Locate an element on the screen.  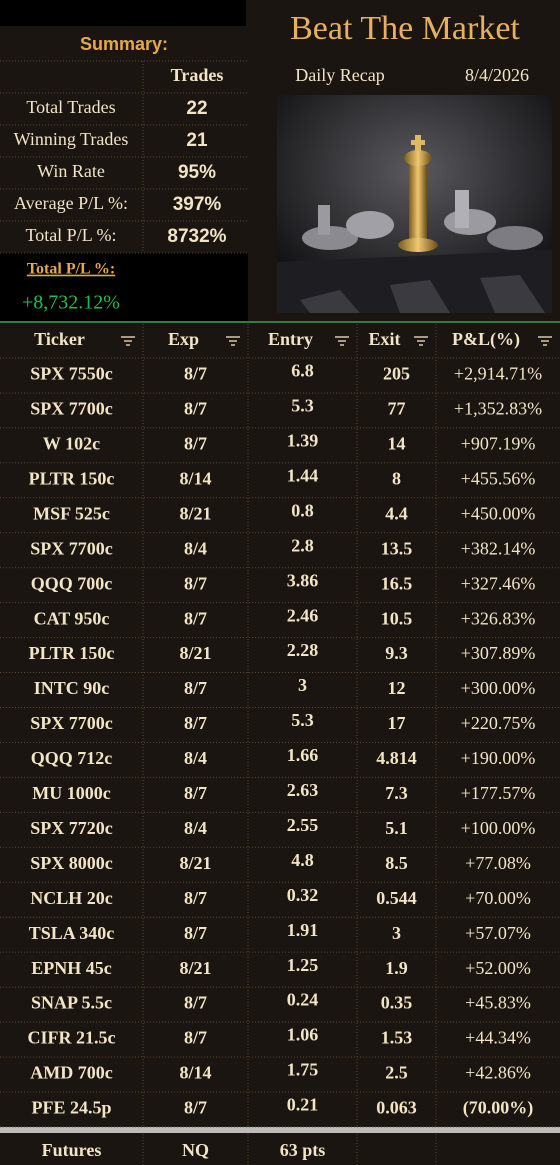
entry: 0.32 is located at coordinates (303, 895).